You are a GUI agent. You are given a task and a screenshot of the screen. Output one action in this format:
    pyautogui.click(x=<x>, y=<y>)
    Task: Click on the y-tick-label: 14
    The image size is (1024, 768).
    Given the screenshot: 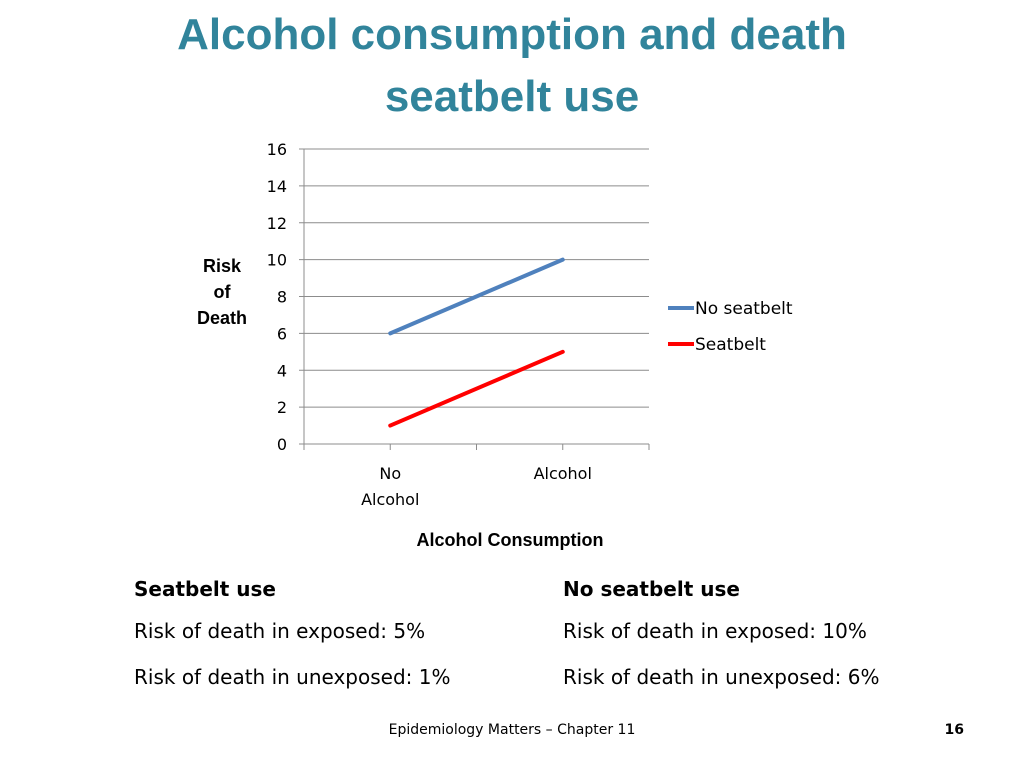 What is the action you would take?
    pyautogui.click(x=277, y=186)
    